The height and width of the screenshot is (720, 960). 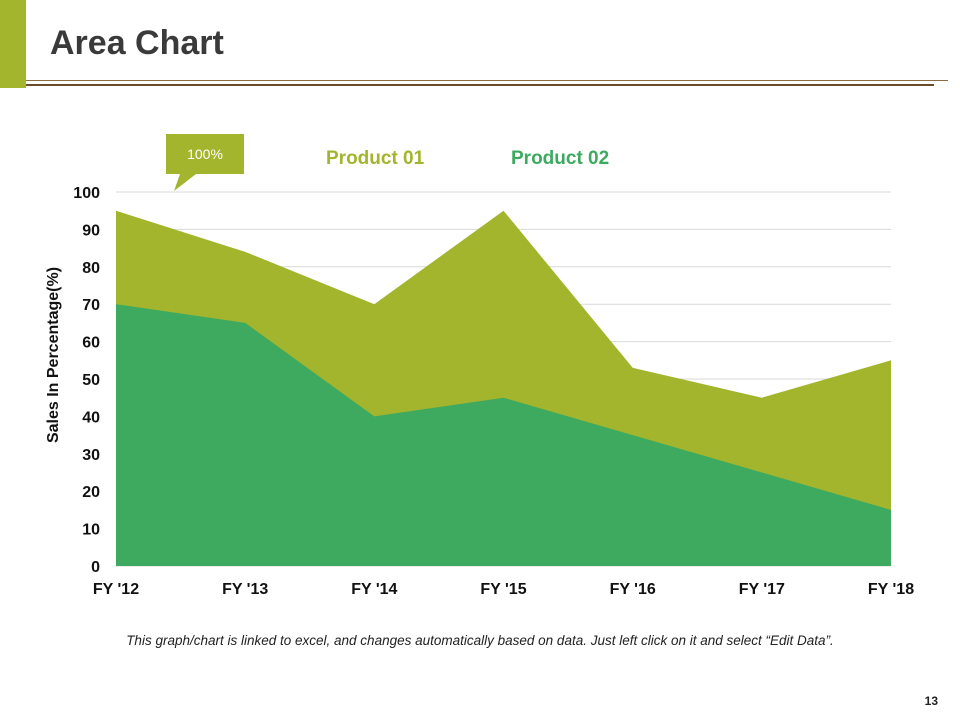 What do you see at coordinates (560, 158) in the screenshot?
I see `legend-product-02: Product 02` at bounding box center [560, 158].